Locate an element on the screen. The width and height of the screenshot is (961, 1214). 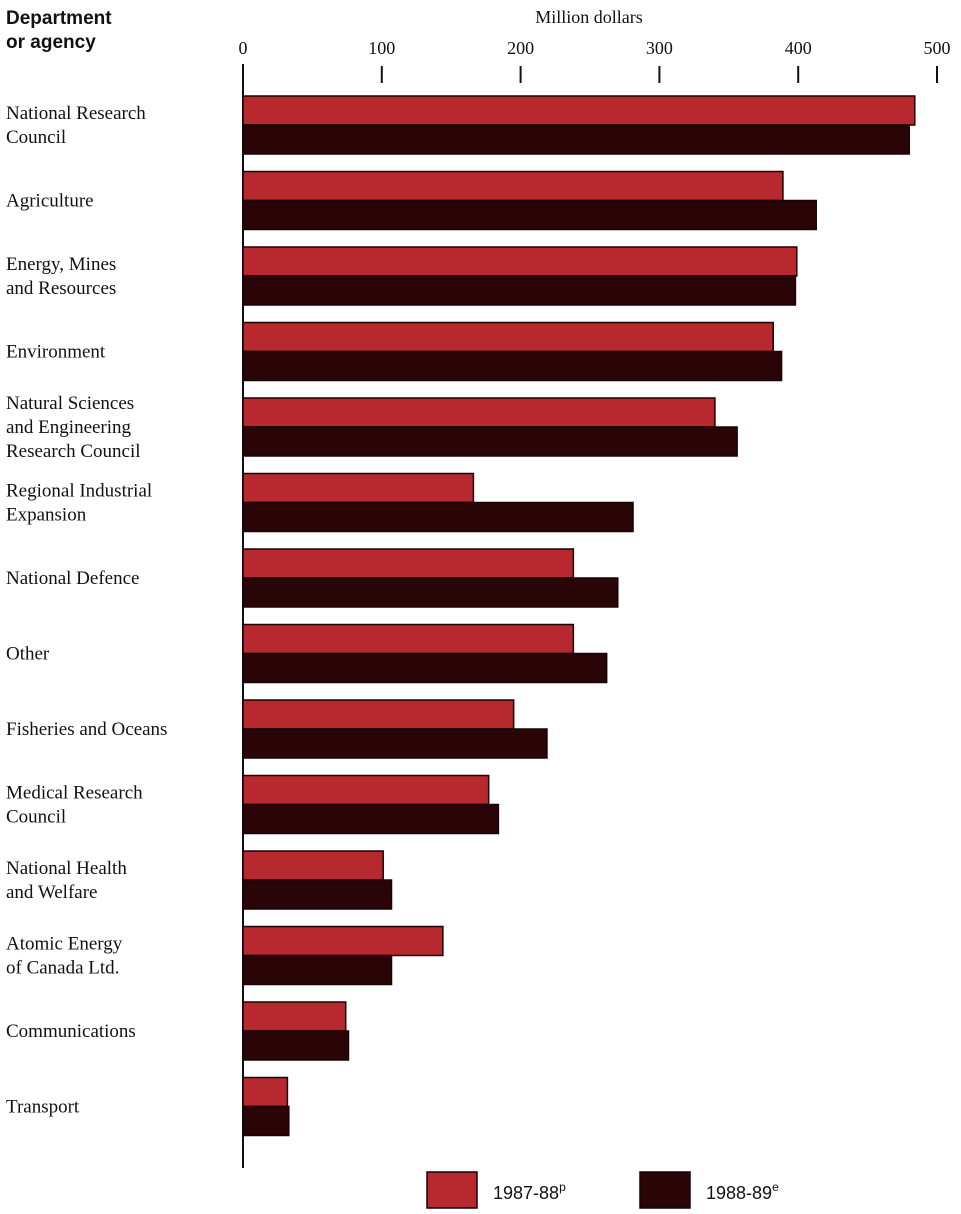
category-label: Environment is located at coordinates (56, 352).